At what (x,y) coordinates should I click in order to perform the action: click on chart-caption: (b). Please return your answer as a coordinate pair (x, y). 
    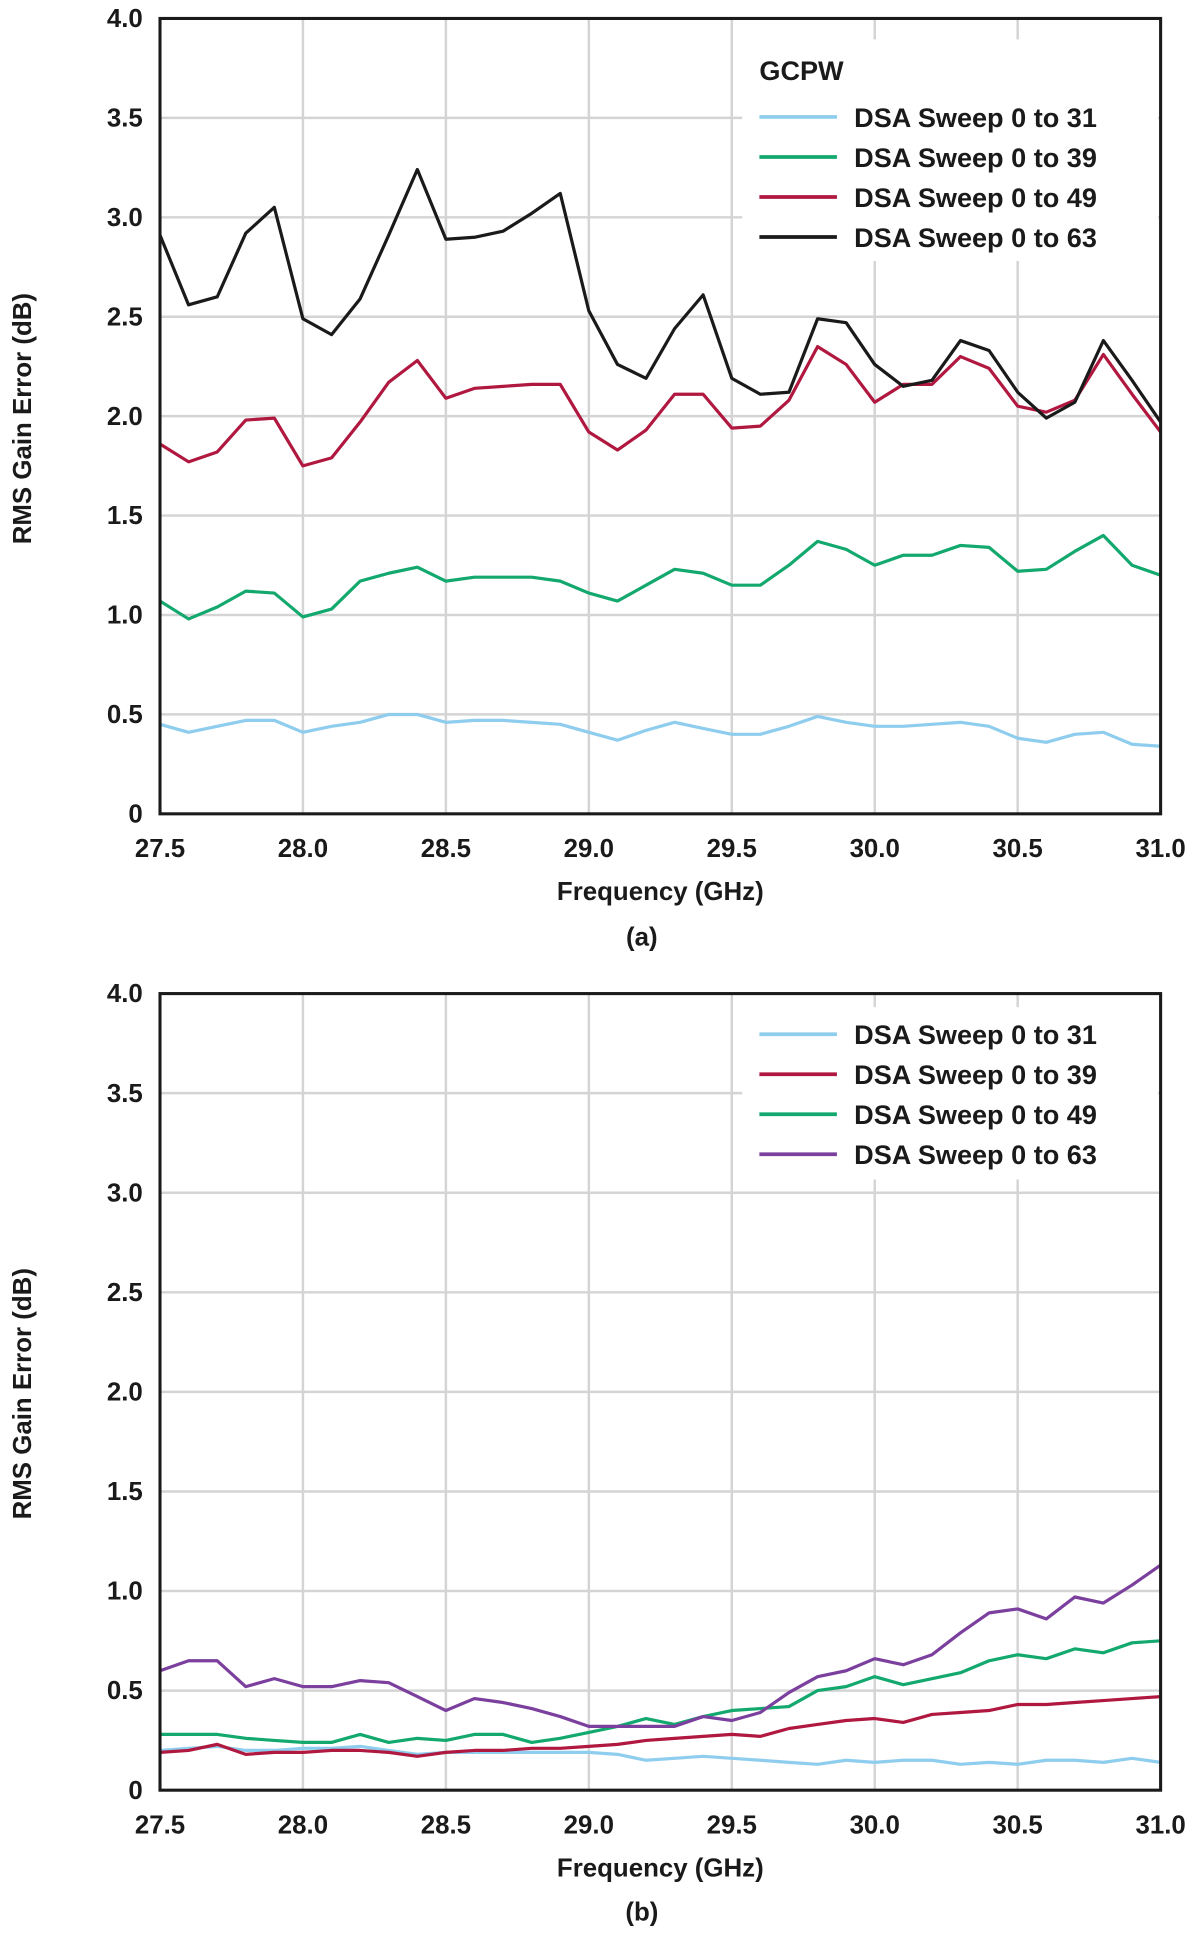
    Looking at the image, I should click on (641, 1913).